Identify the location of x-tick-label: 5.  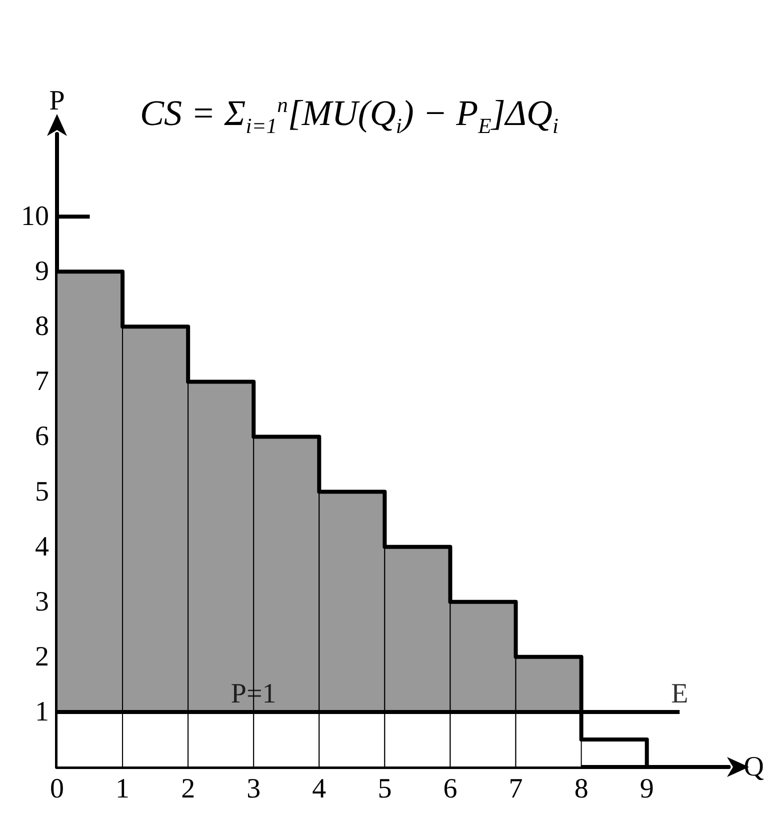
(385, 789).